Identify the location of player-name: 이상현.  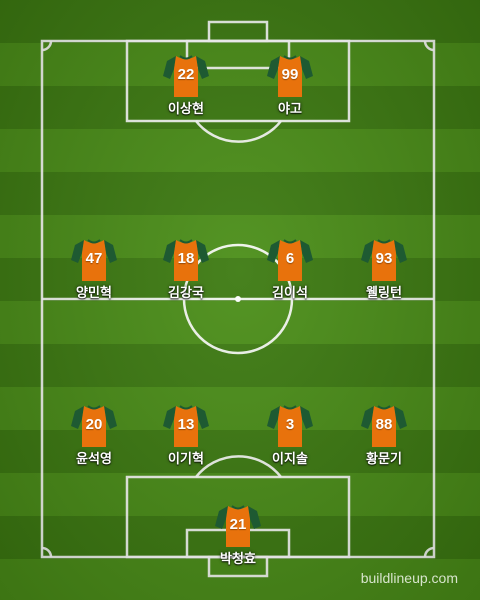
(186, 108).